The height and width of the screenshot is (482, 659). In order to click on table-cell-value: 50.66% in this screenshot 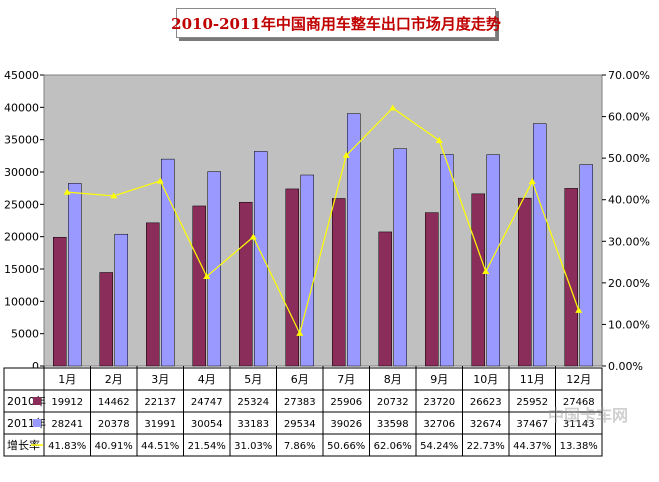, I will do `click(346, 446)`.